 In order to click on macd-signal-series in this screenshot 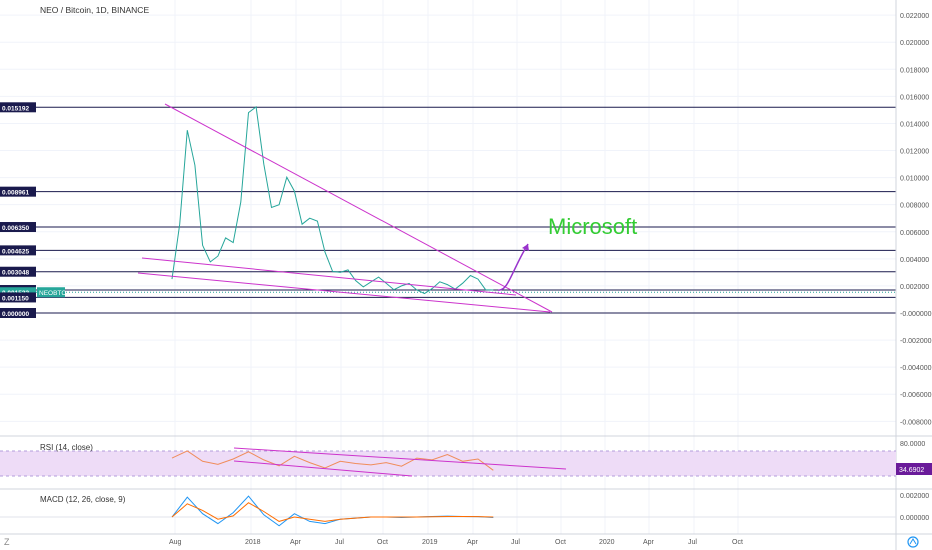, I will do `click(332, 512)`.